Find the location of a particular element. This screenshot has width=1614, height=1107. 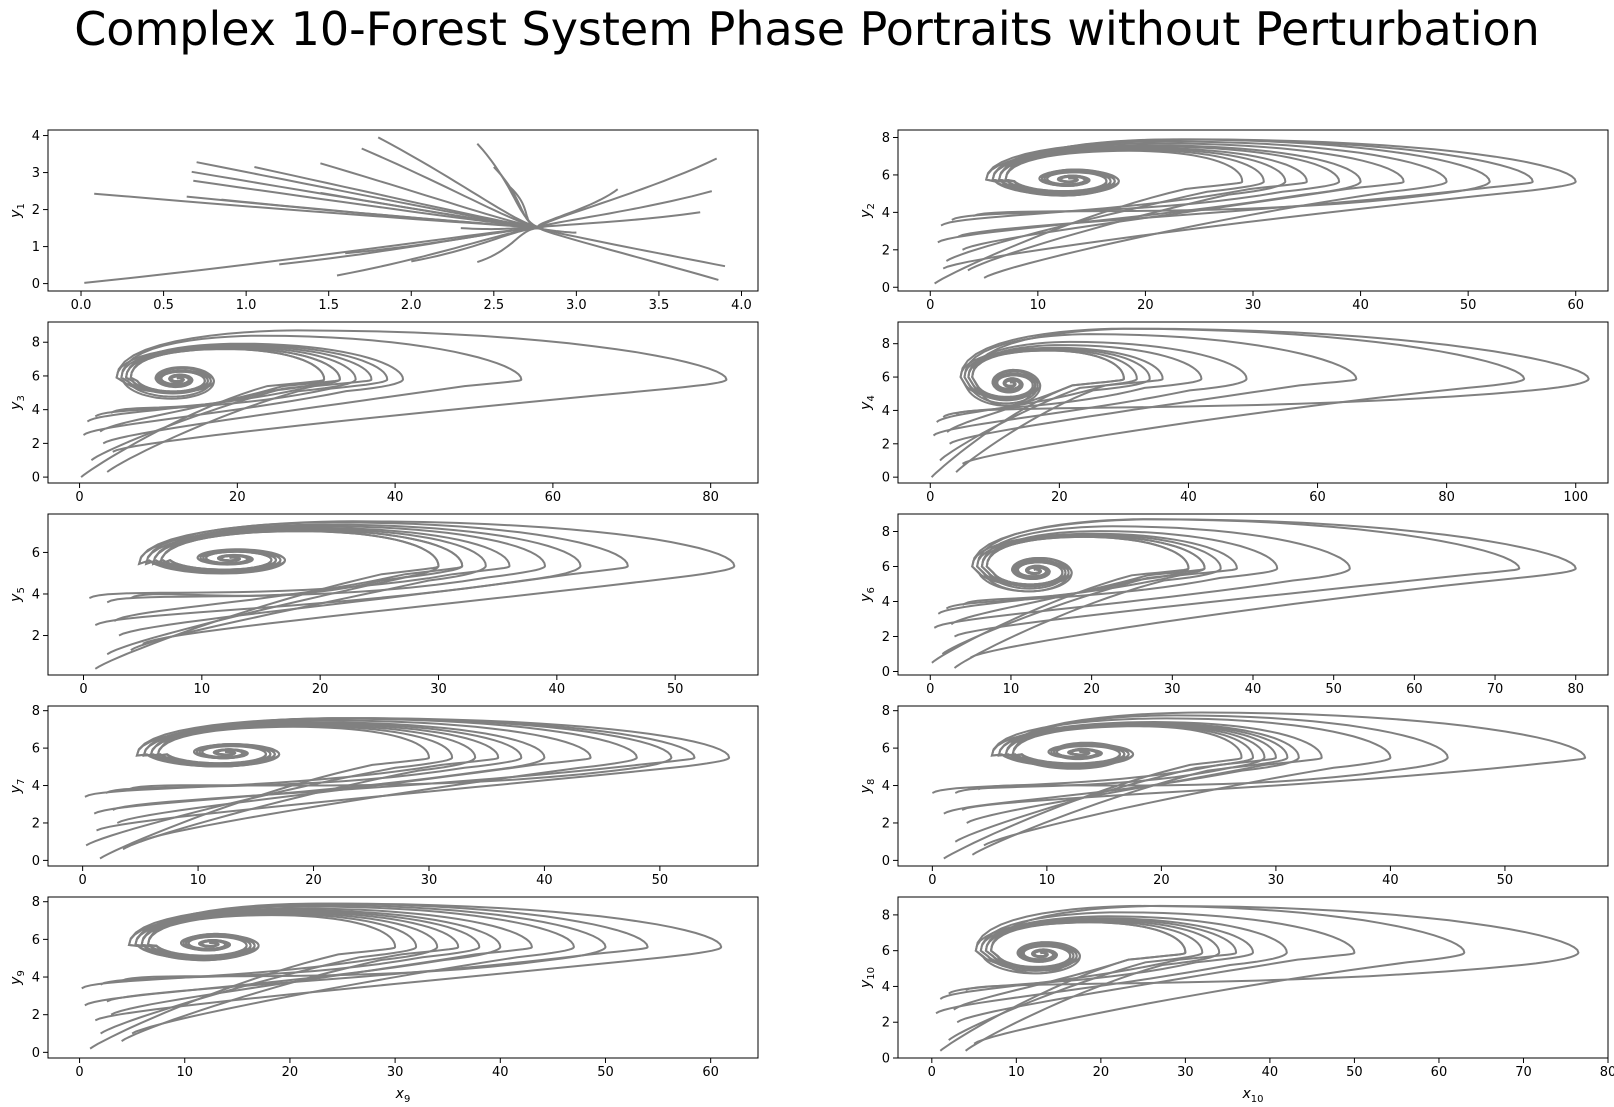

y-axis-label: y8 is located at coordinates (867, 787).